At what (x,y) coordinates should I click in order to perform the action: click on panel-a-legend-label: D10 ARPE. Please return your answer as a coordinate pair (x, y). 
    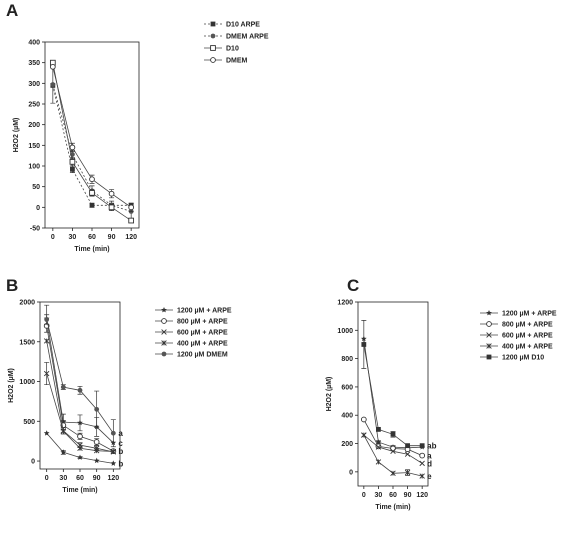
    Looking at the image, I should click on (243, 25).